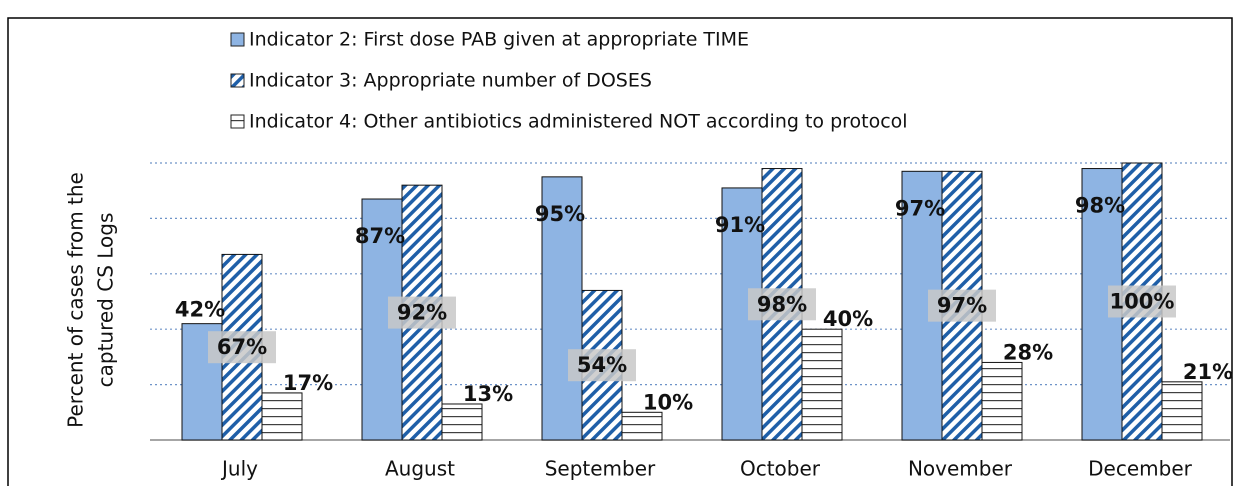 Image resolution: width=1239 pixels, height=486 pixels. What do you see at coordinates (450, 81) in the screenshot?
I see `legend-label: Indicator 3: Appropriate number of DOSES` at bounding box center [450, 81].